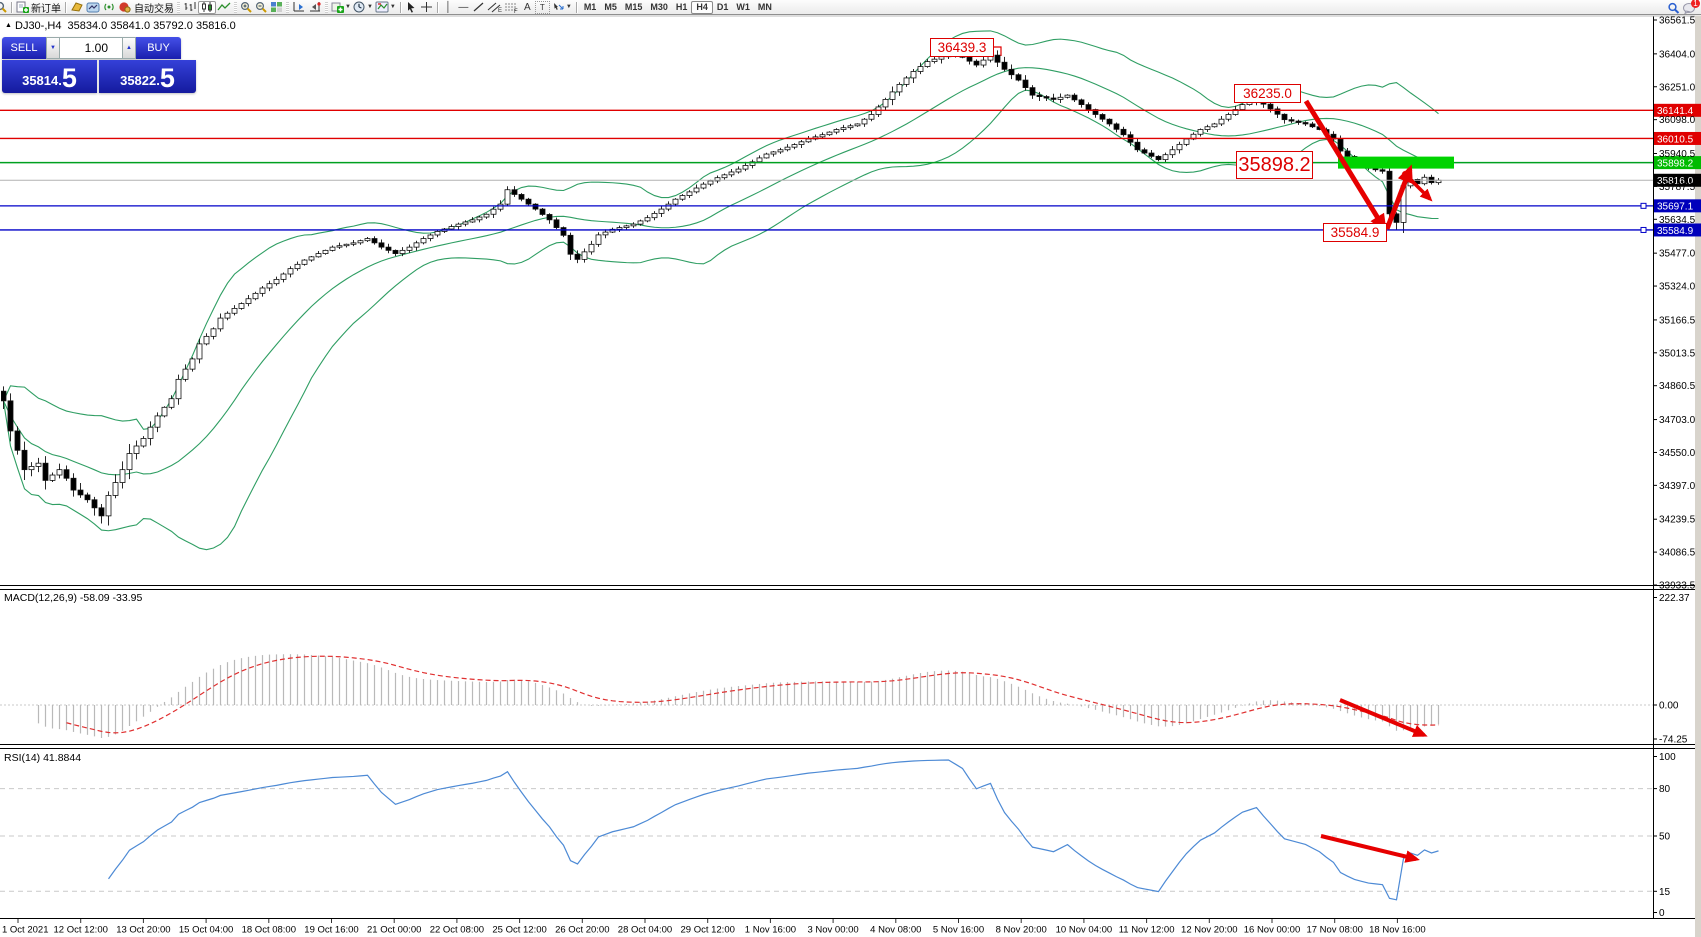 The image size is (1701, 937). What do you see at coordinates (1675, 139) in the screenshot?
I see `svg-text: 36010.5` at bounding box center [1675, 139].